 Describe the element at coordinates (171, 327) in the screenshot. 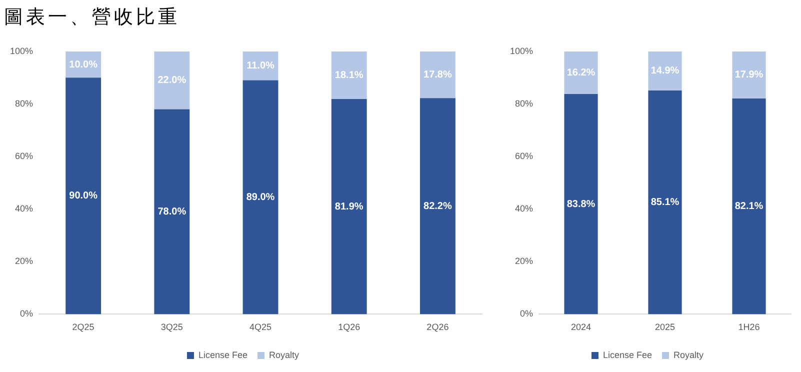

I see `x-tick-label: 3Q25` at that location.